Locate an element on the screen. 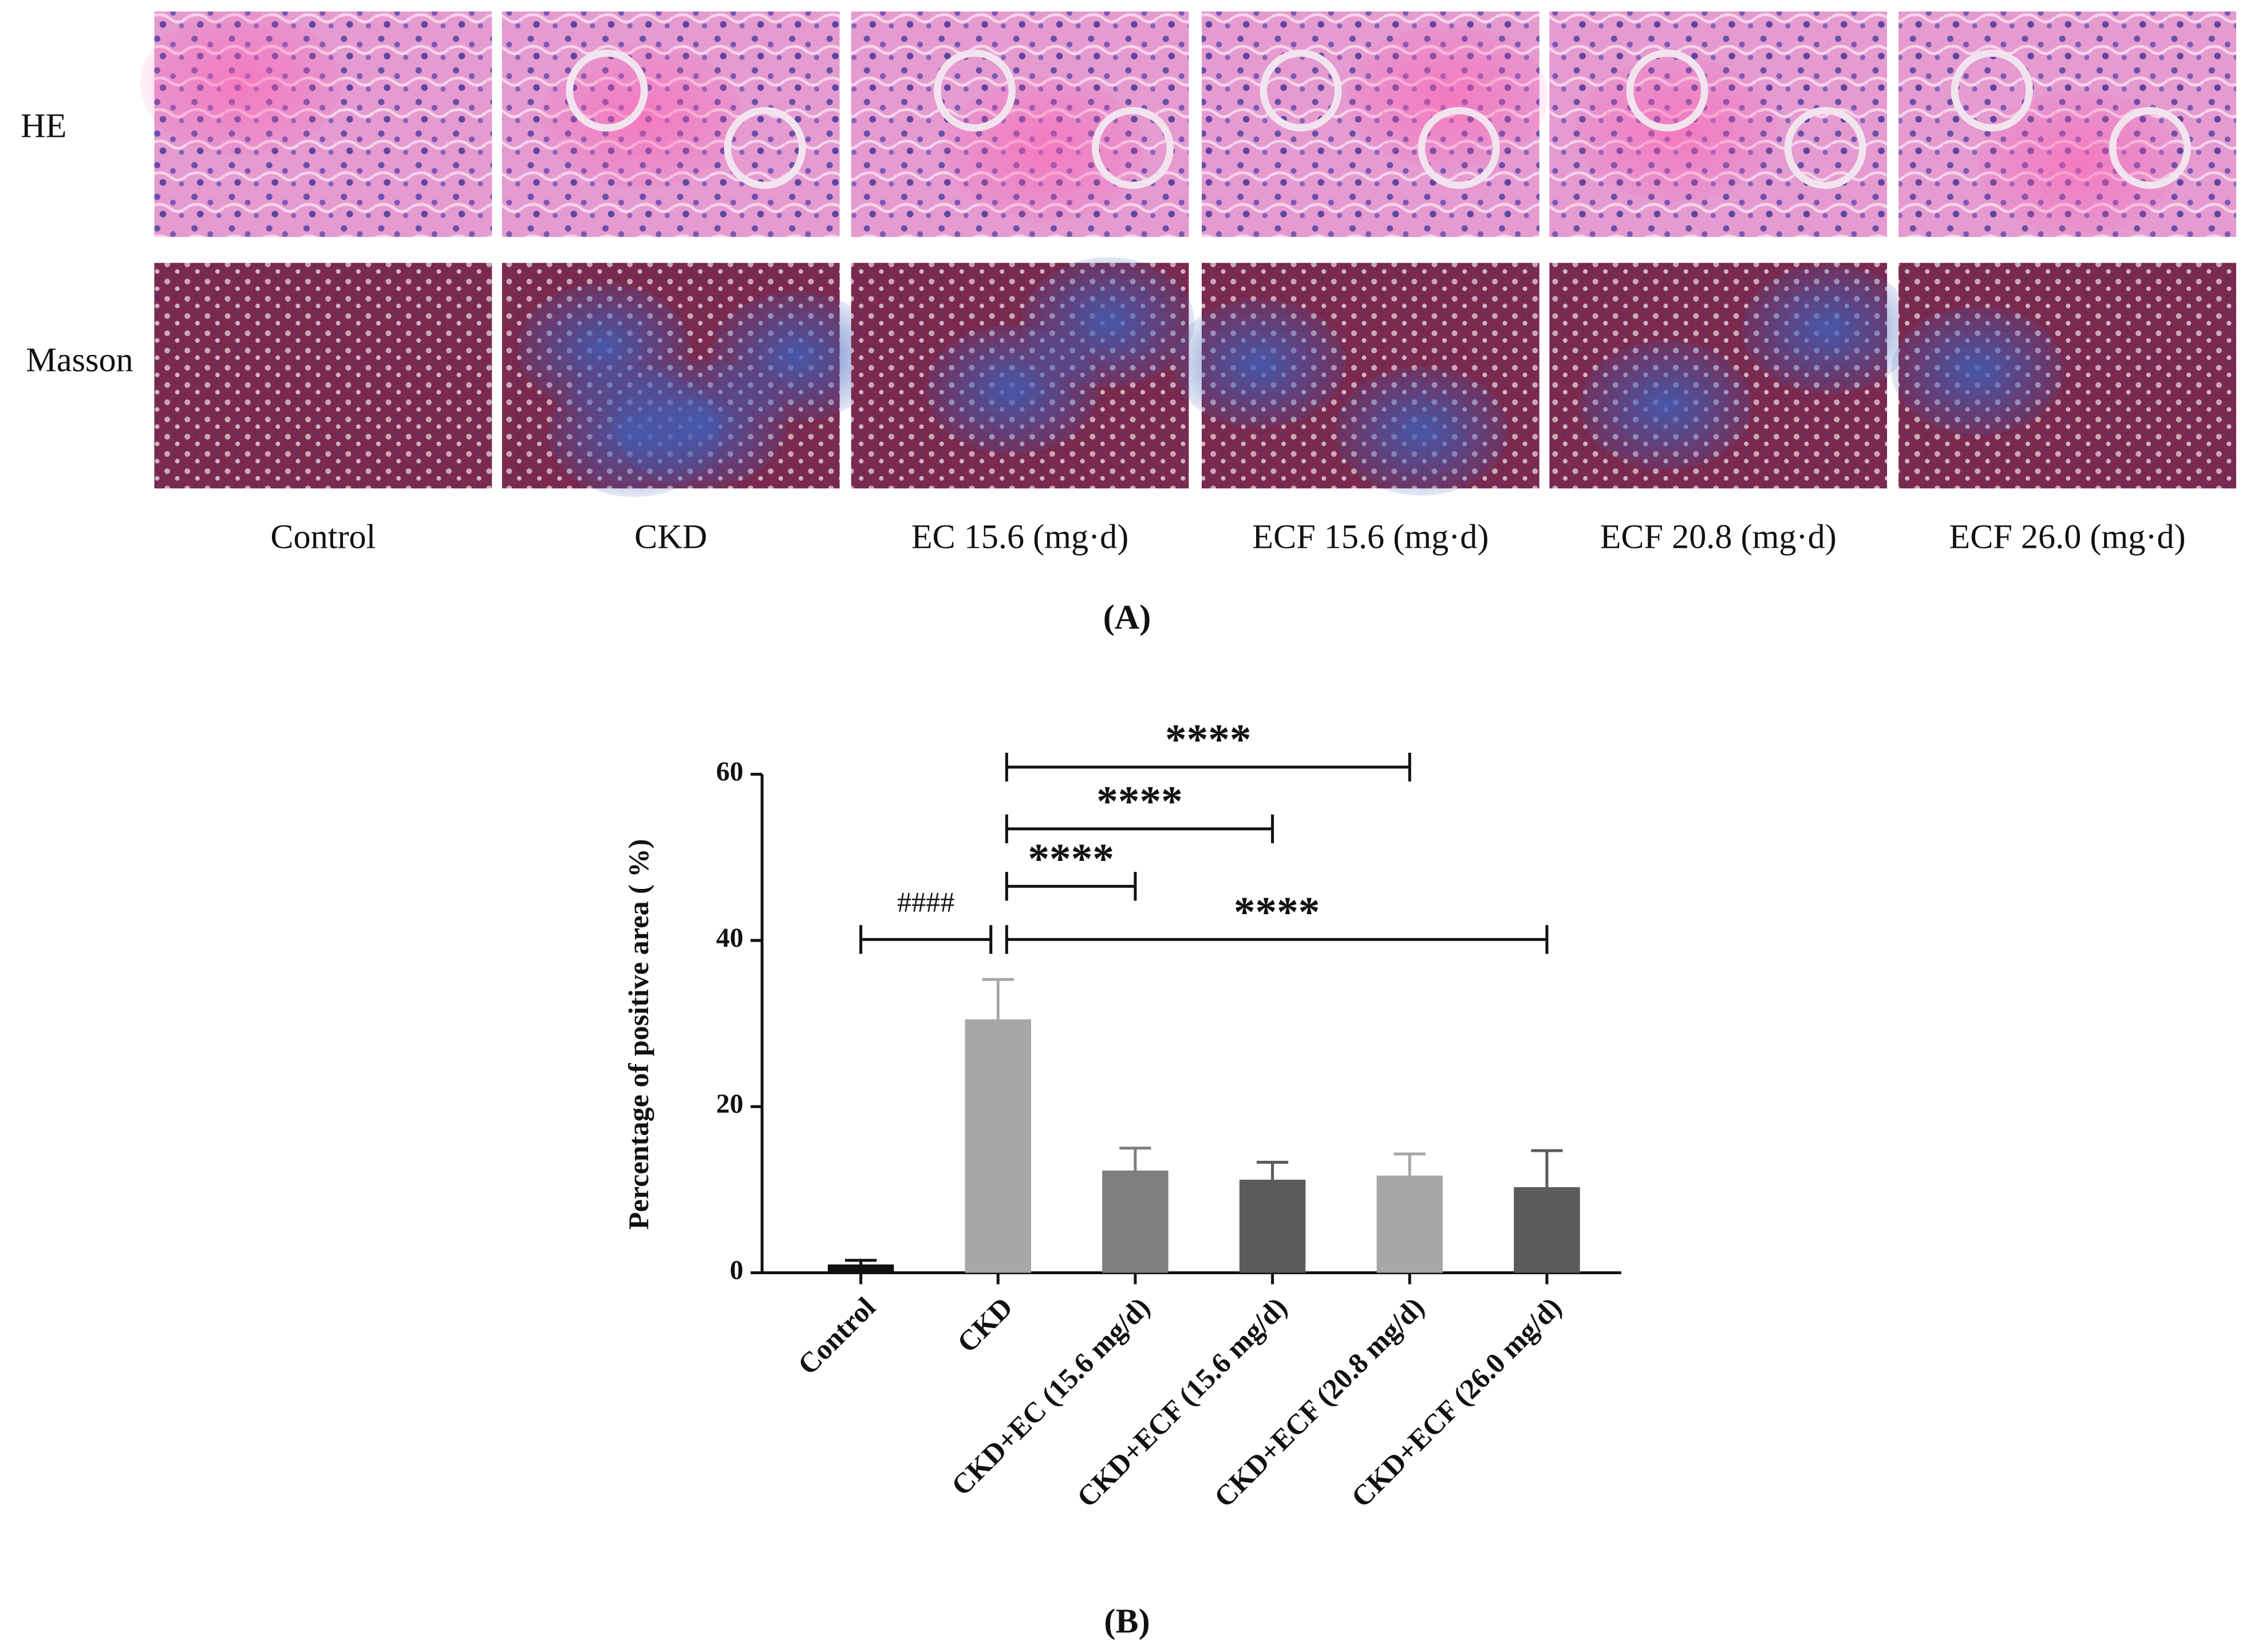 The width and height of the screenshot is (2254, 1652). x-tick-label: Control is located at coordinates (836, 1336).